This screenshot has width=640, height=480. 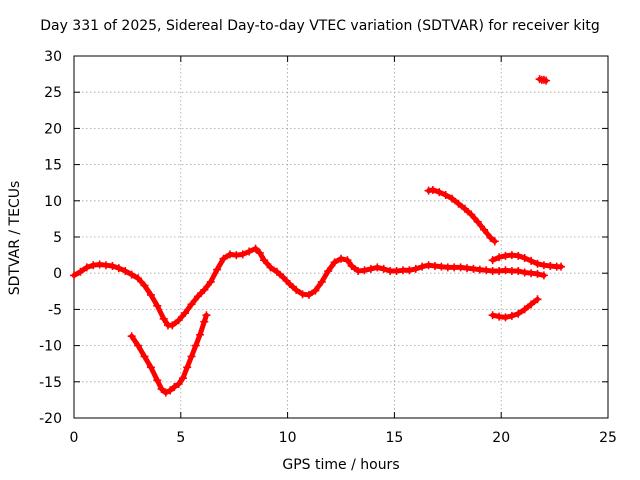 I want to click on y-axis-label: SDTVAR / TECUs, so click(x=15, y=238).